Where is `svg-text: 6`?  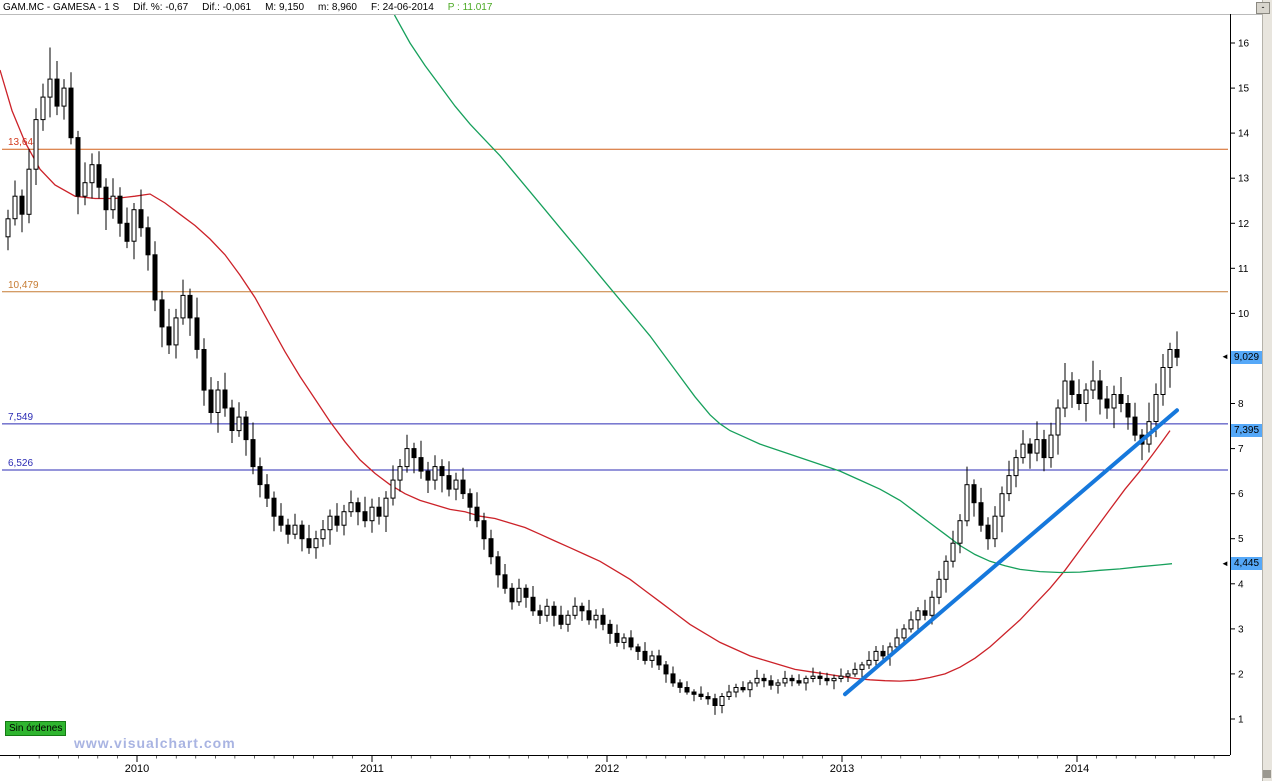
svg-text: 6 is located at coordinates (1241, 494).